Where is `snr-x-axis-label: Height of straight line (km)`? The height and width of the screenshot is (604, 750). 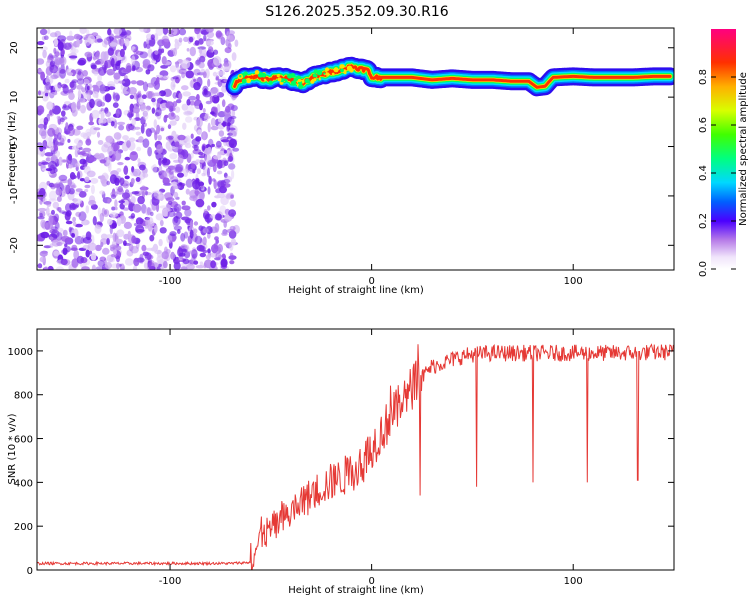
snr-x-axis-label: Height of straight line (km) is located at coordinates (356, 590).